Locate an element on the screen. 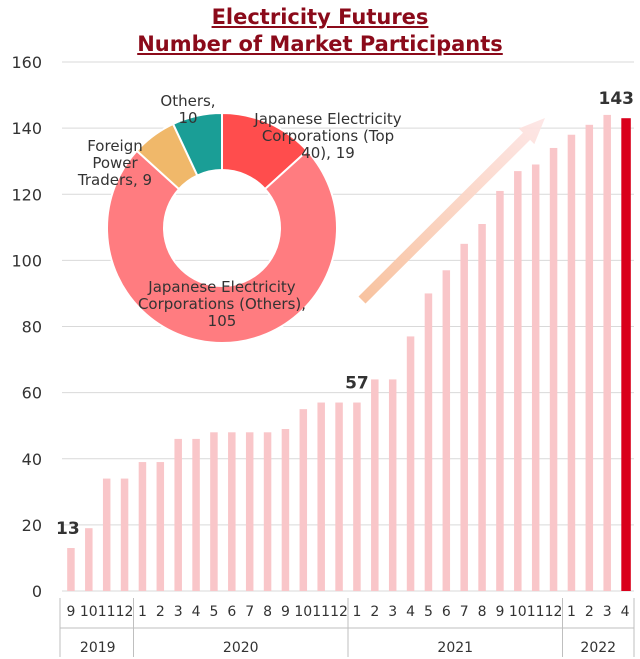 This screenshot has height=659, width=640. x-tick-label: 1 is located at coordinates (356, 612).